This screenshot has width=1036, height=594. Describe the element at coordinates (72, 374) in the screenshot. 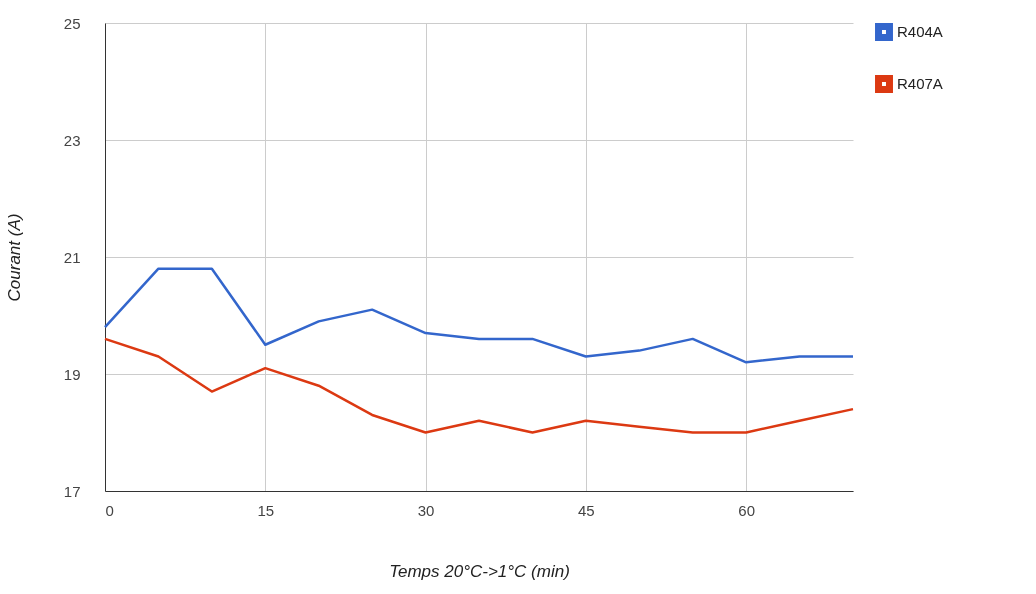

I see `y-tick-label: 19` at that location.